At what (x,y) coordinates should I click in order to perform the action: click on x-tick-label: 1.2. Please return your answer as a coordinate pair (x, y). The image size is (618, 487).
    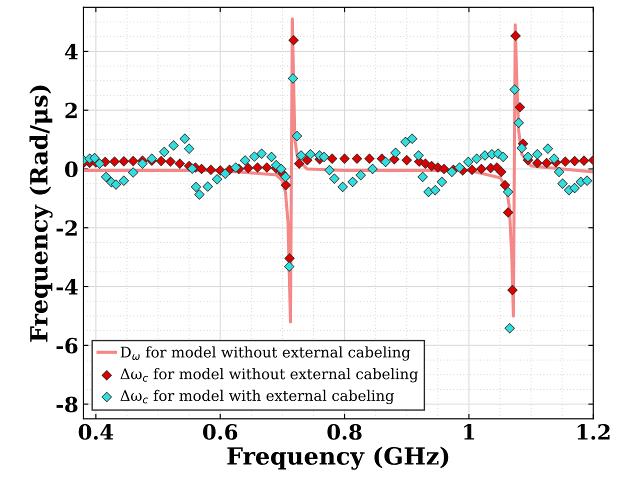
    Looking at the image, I should click on (594, 432).